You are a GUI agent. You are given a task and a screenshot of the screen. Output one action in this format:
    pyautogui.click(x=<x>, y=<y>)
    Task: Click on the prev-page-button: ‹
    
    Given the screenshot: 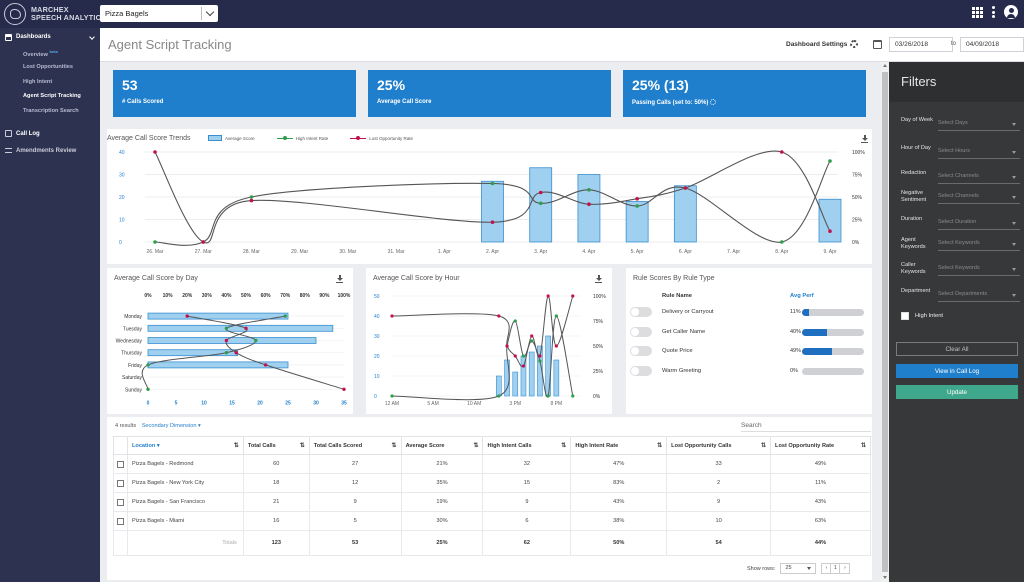 What is the action you would take?
    pyautogui.click(x=827, y=568)
    